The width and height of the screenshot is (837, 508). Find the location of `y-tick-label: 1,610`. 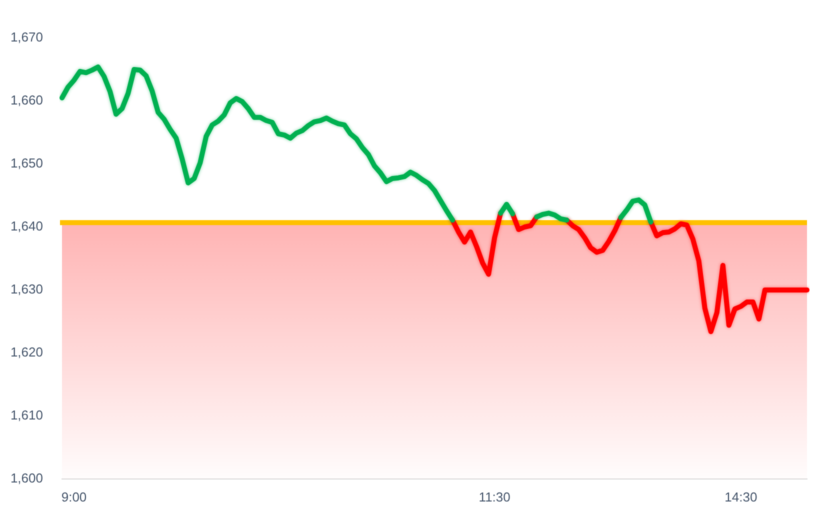

y-tick-label: 1,610 is located at coordinates (26, 415).